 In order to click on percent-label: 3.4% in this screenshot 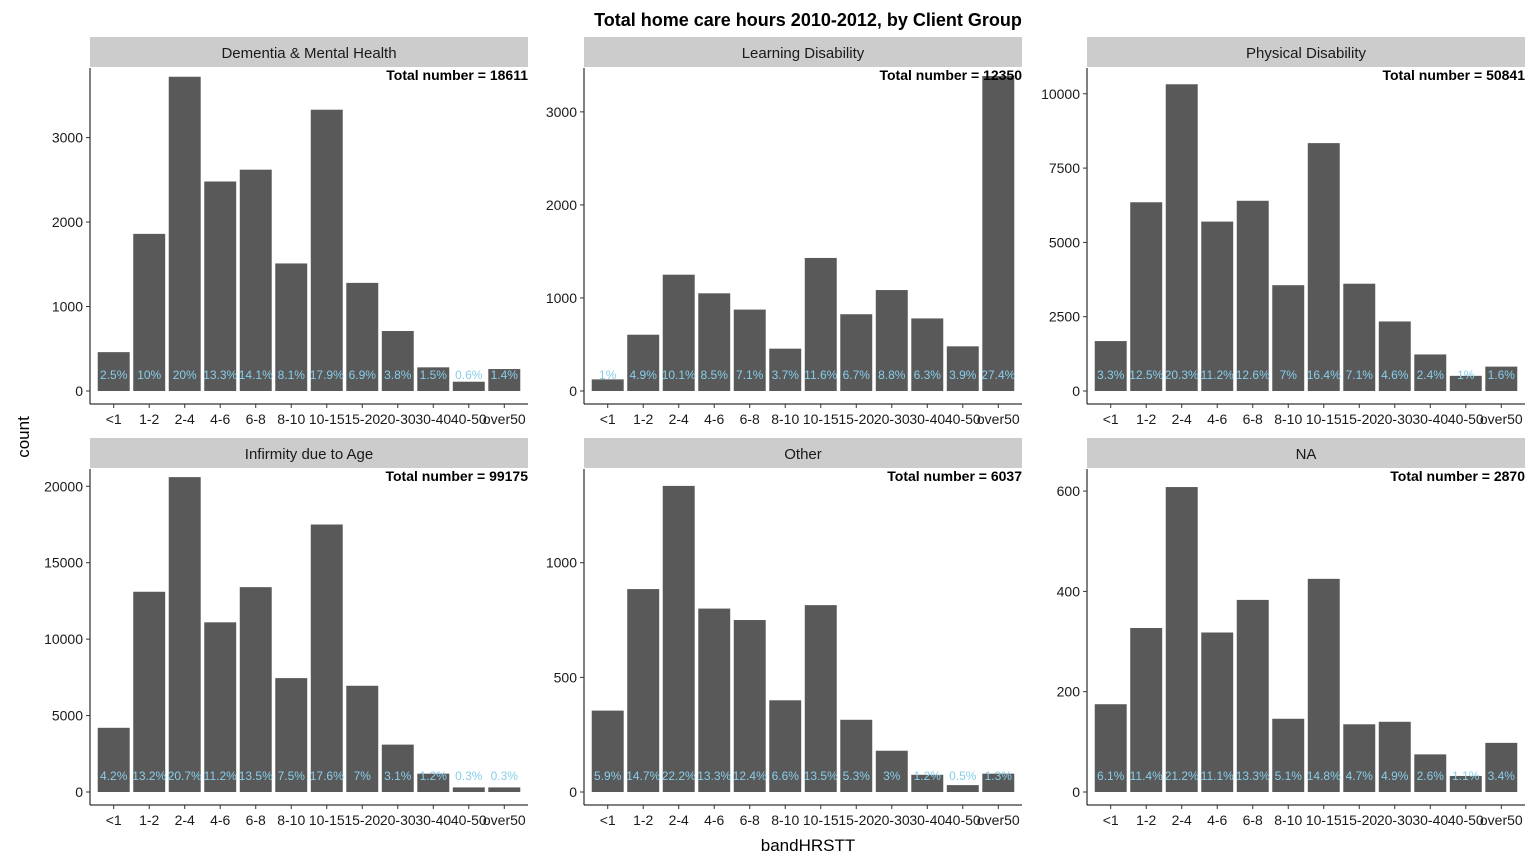, I will do `click(1502, 776)`.